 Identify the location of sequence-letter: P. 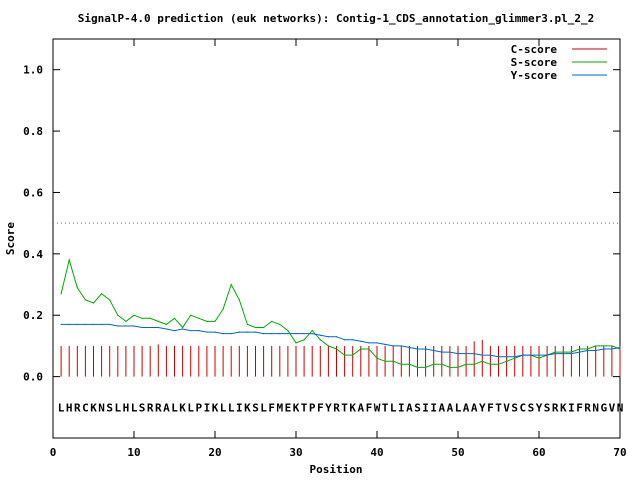
(312, 407).